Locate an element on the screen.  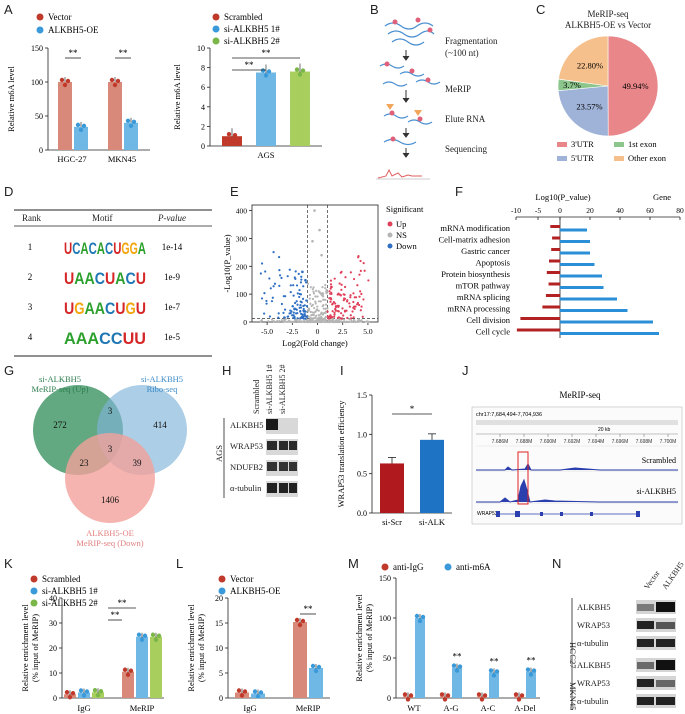
enrich-category: Cell-matrix adhesion is located at coordinates (474, 240).